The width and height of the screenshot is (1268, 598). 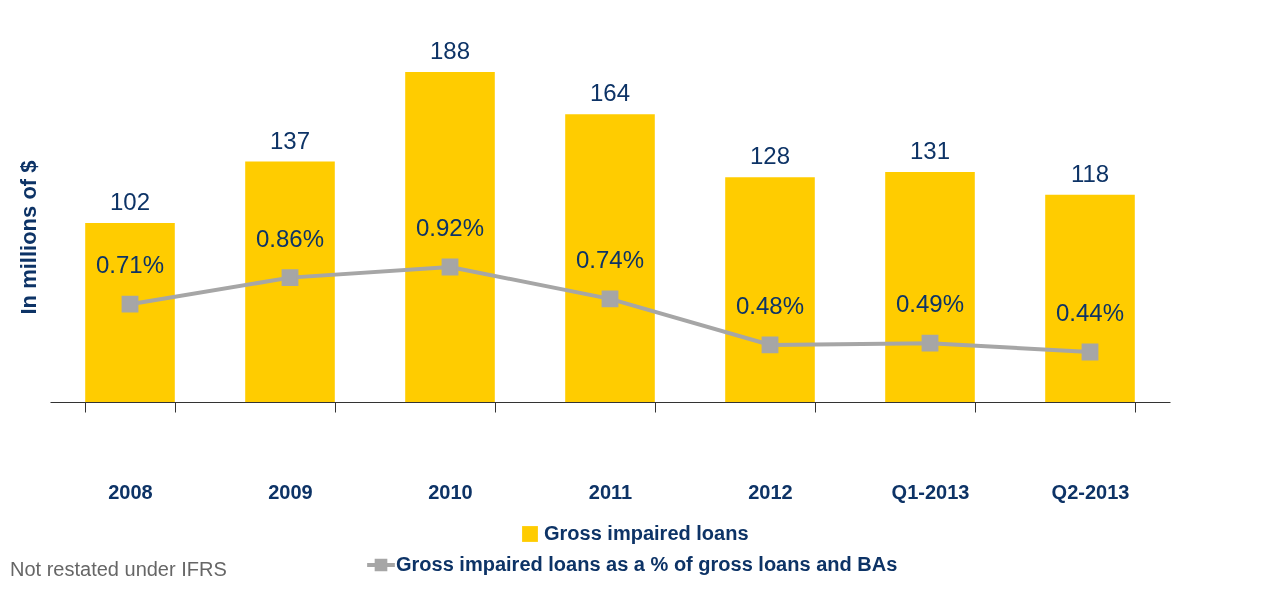 I want to click on x-tick-label: 2011, so click(x=610, y=491).